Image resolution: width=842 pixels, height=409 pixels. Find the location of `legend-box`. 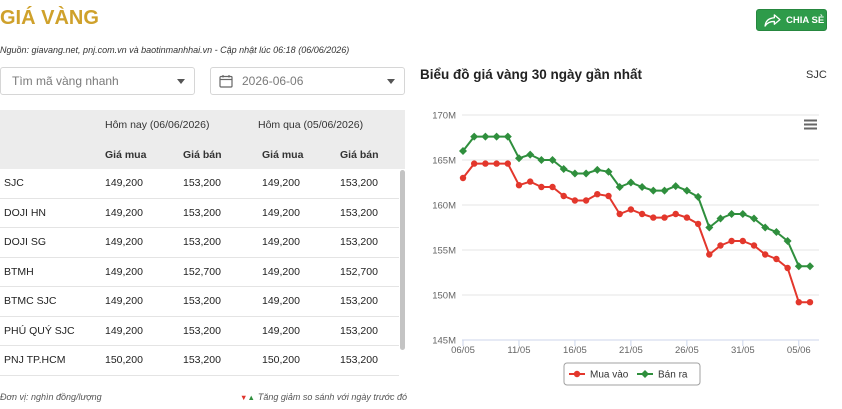

legend-box is located at coordinates (632, 374).